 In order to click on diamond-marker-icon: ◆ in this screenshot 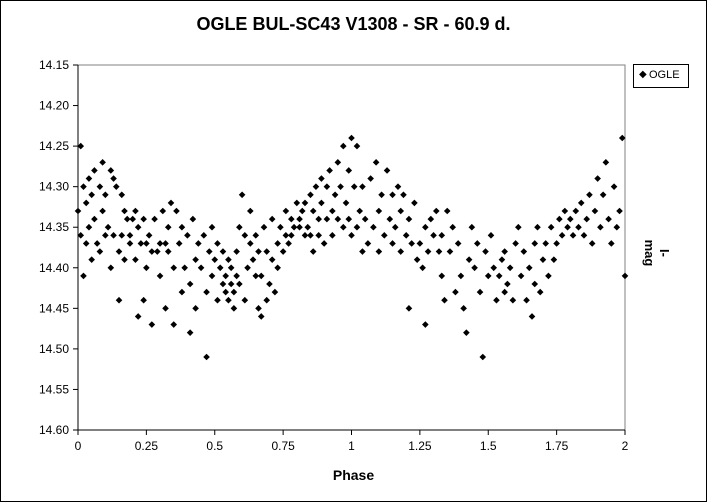, I will do `click(643, 74)`.